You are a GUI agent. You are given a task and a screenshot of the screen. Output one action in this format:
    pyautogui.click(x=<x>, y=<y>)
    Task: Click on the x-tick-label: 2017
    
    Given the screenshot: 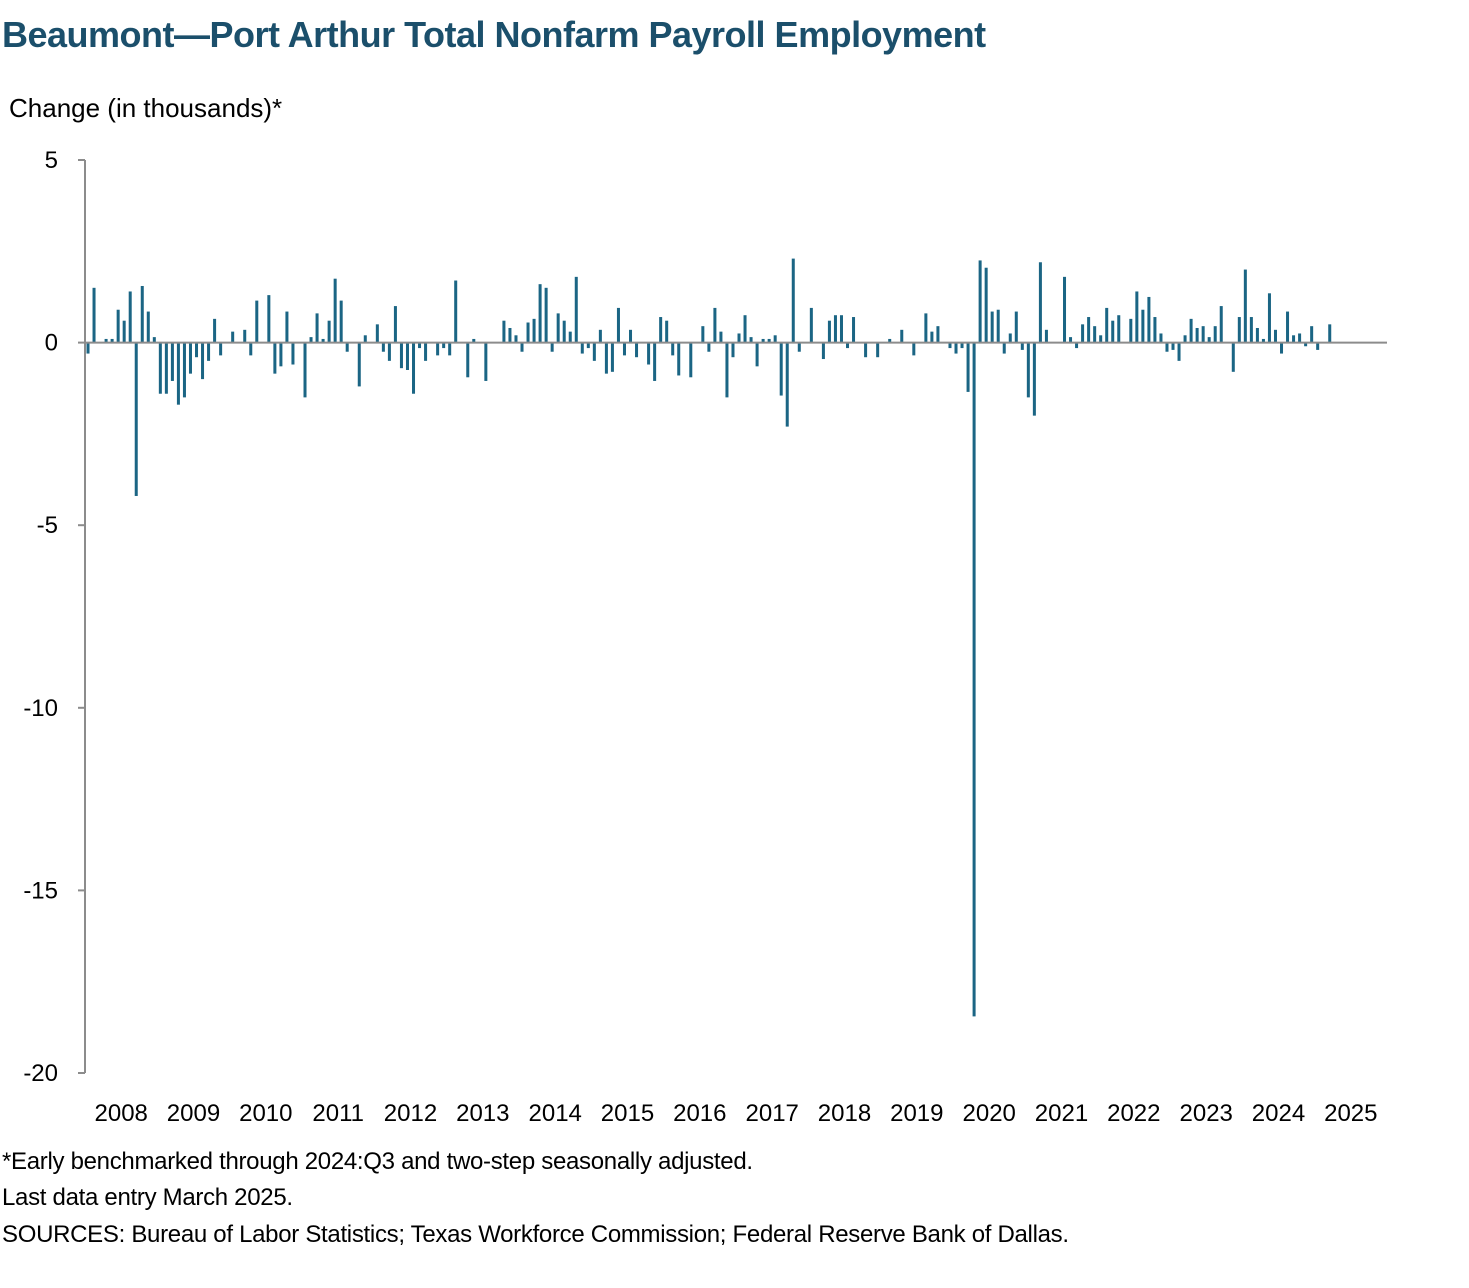 What is the action you would take?
    pyautogui.click(x=772, y=1113)
    